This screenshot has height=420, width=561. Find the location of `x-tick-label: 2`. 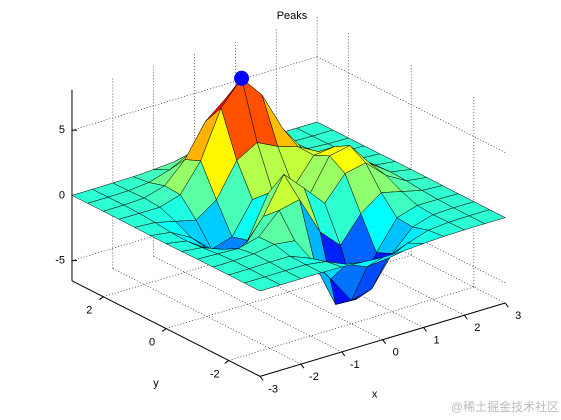

x-tick-label: 2 is located at coordinates (477, 328).